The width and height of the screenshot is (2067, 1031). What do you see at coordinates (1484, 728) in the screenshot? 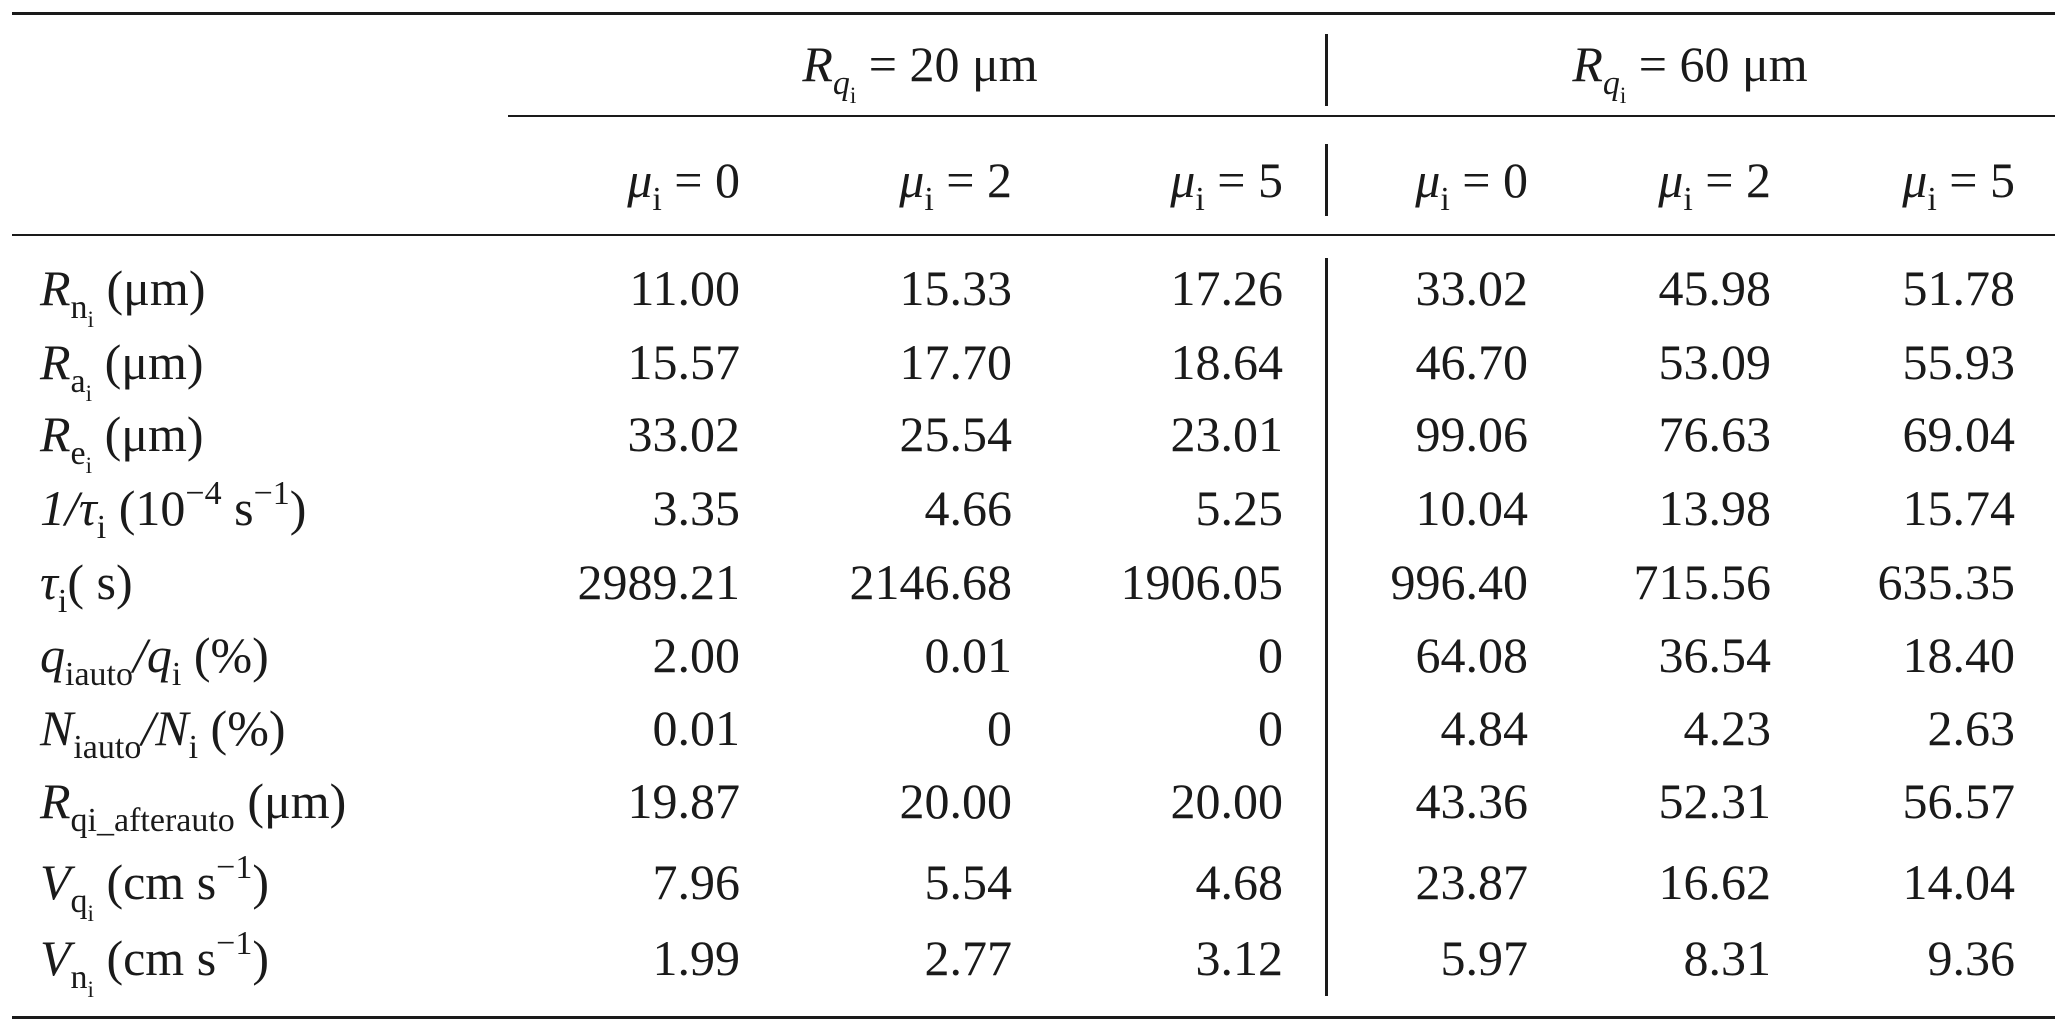
I see `table-cell: 4.84` at bounding box center [1484, 728].